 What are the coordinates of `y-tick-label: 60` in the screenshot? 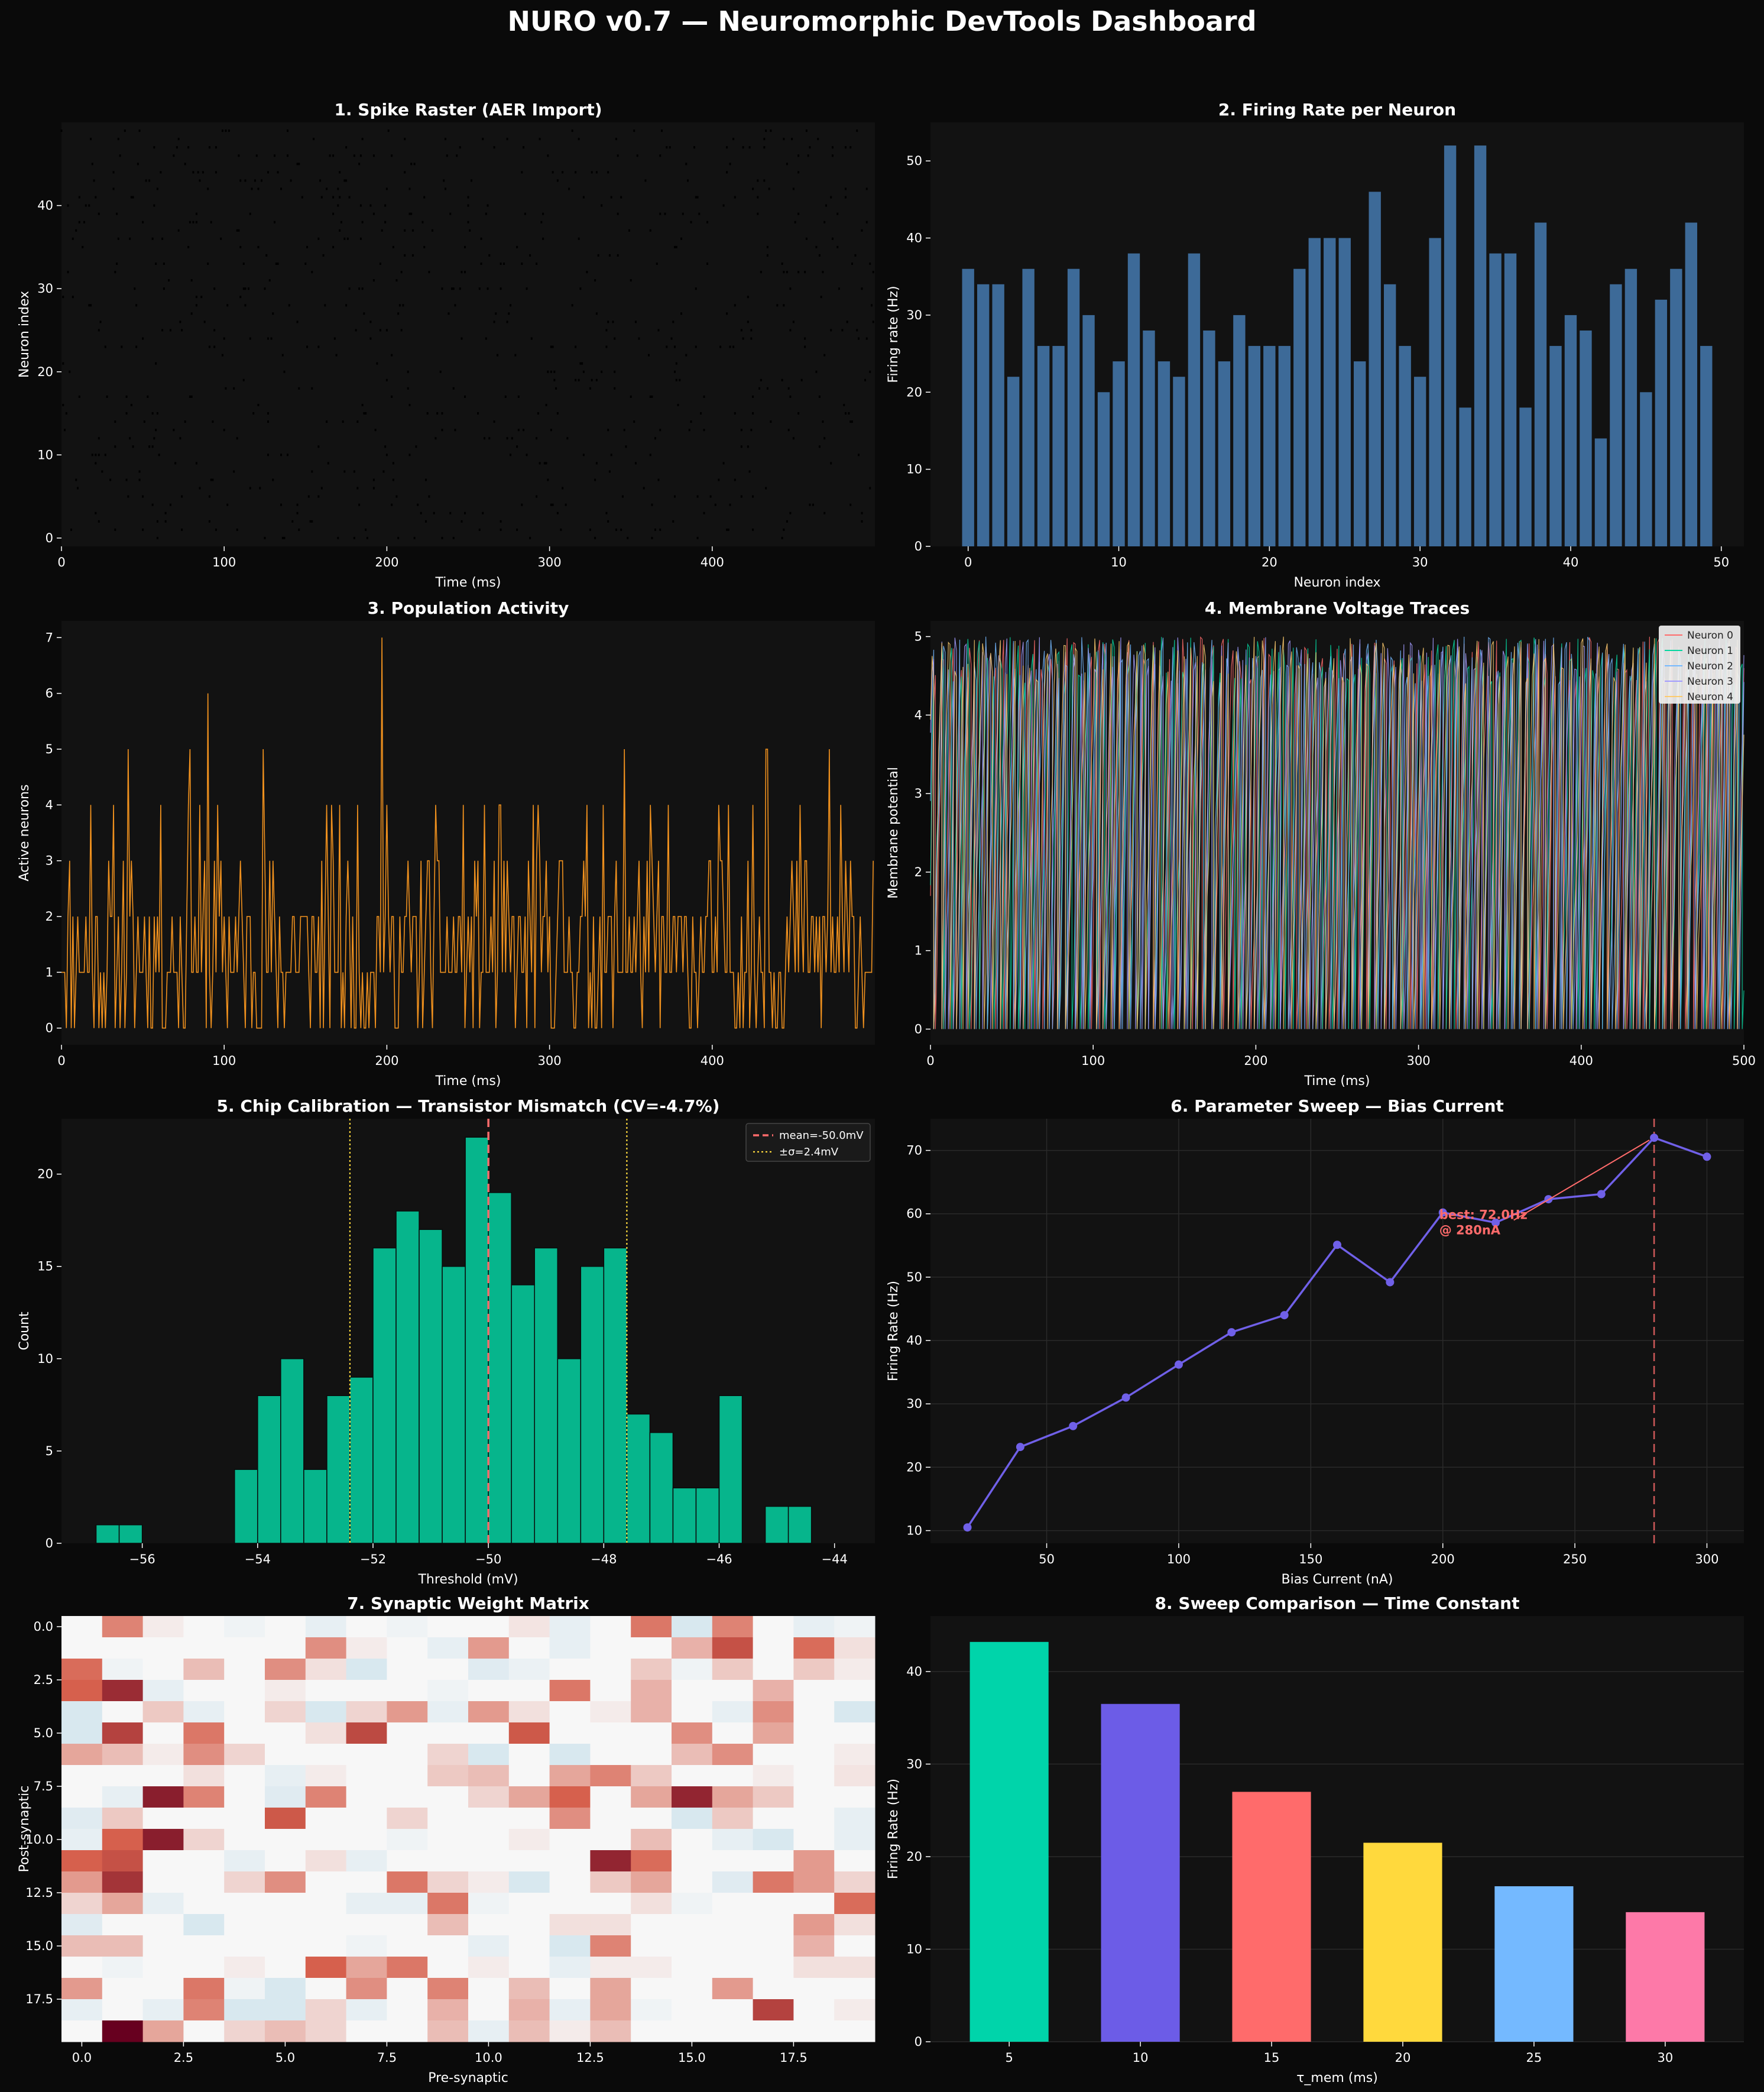 It's located at (914, 1214).